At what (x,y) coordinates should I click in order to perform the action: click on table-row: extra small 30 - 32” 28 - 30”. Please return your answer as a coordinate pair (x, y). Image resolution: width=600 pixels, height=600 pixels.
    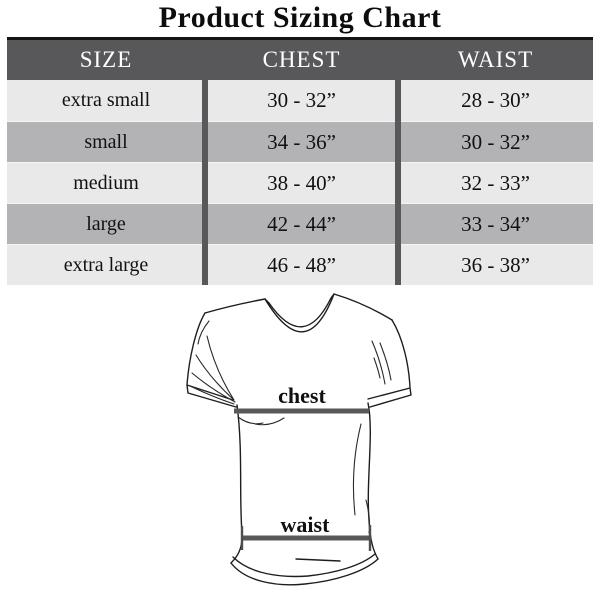
    Looking at the image, I should click on (300, 100).